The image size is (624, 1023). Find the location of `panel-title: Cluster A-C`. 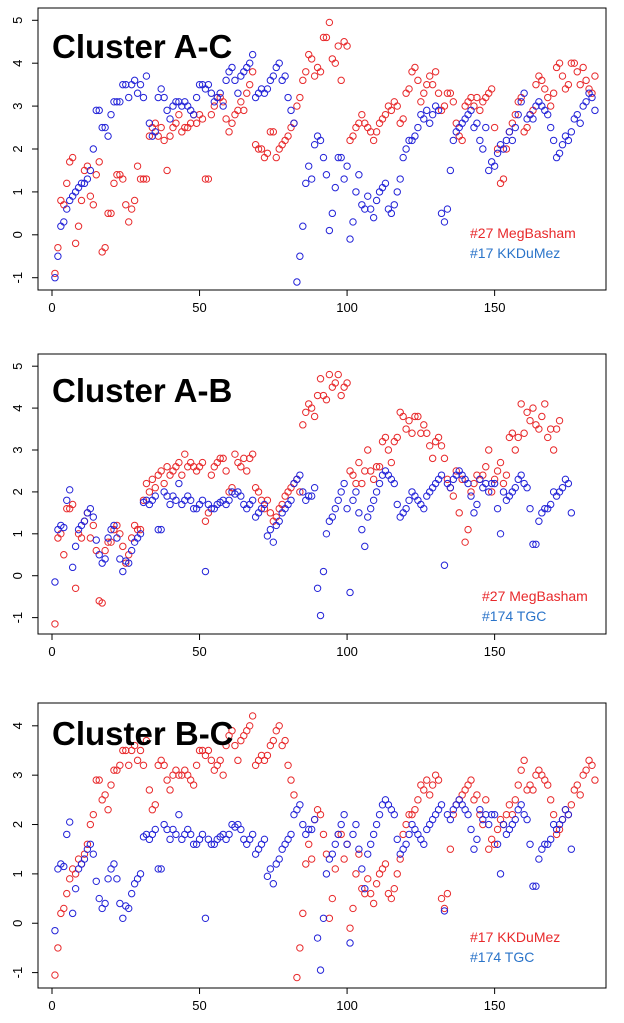

panel-title: Cluster A-C is located at coordinates (142, 46).